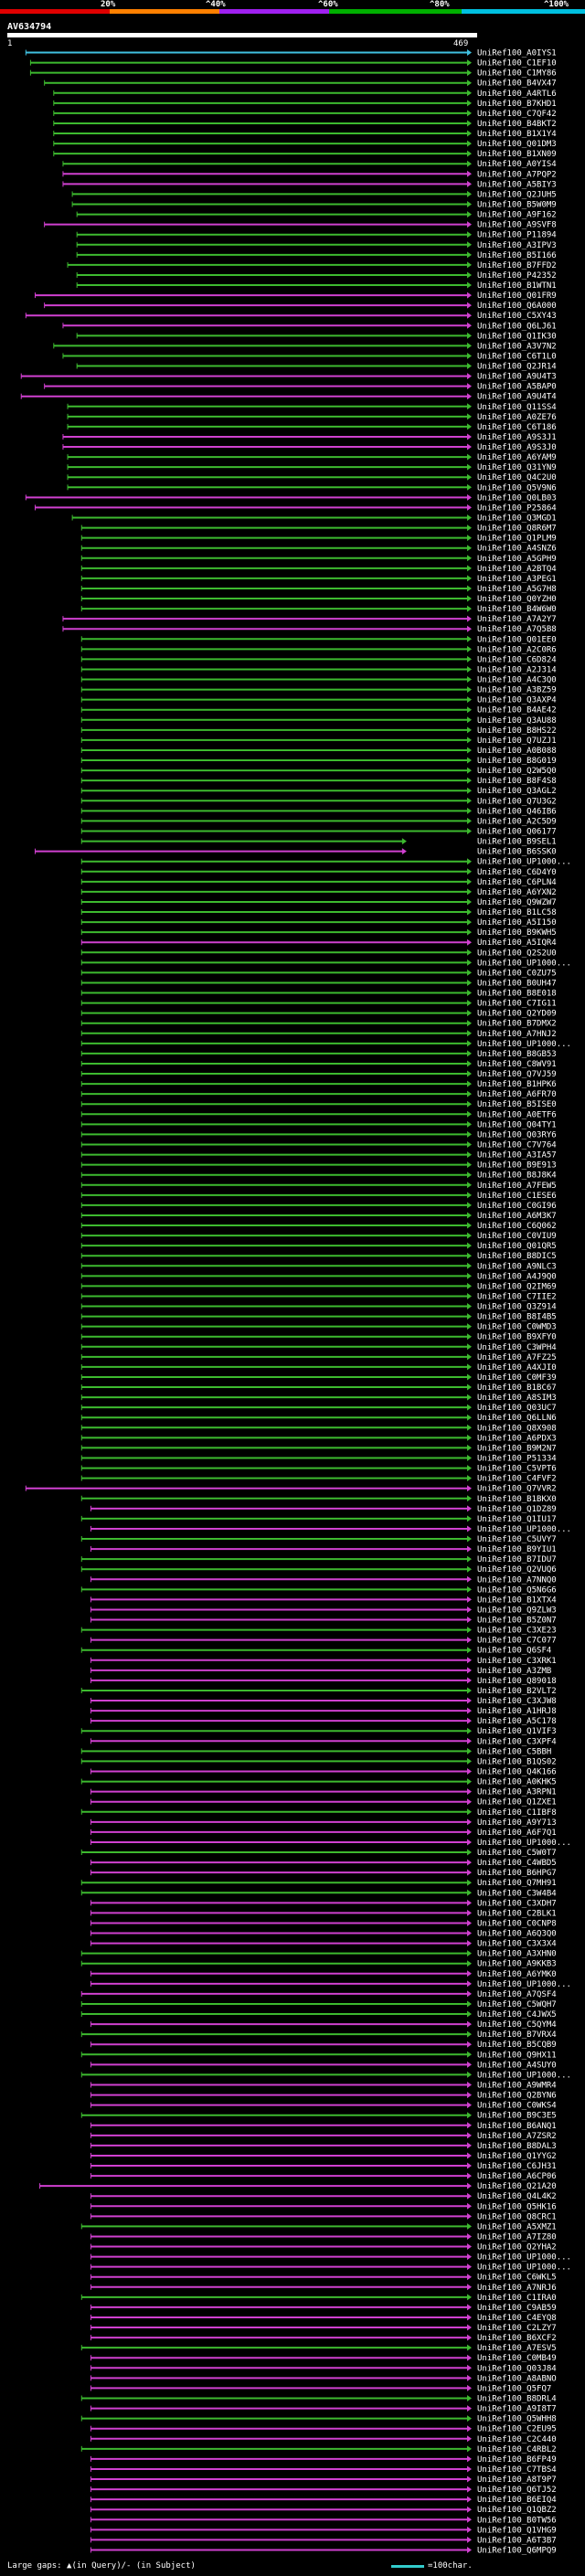  What do you see at coordinates (318, 559) in the screenshot?
I see `hit-row: UniRef100_A5GPH9` at bounding box center [318, 559].